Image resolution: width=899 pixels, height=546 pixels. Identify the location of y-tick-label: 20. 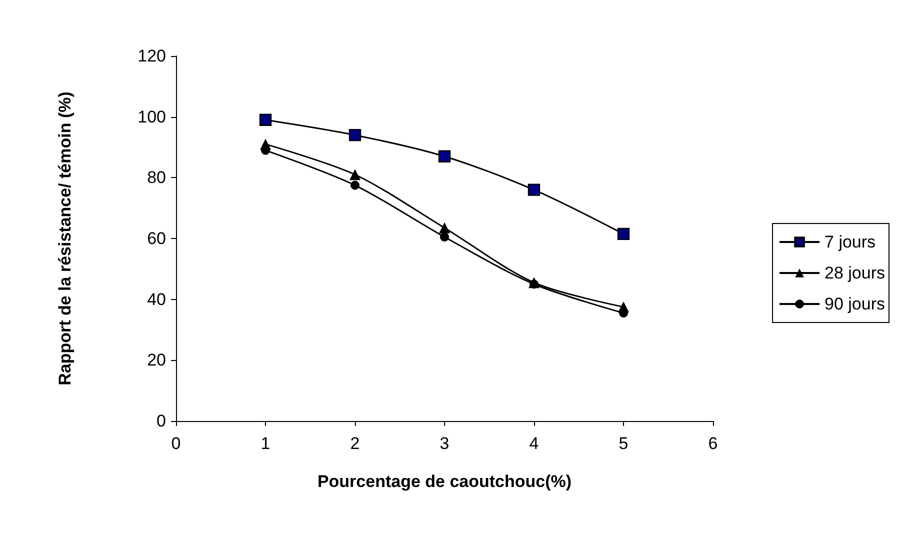
(156, 360).